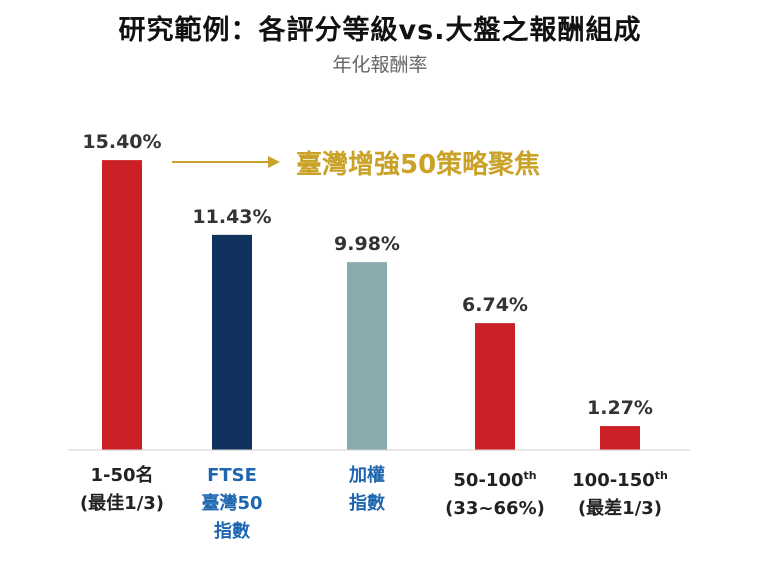  I want to click on category-label-line: (最差1/3), so click(620, 508).